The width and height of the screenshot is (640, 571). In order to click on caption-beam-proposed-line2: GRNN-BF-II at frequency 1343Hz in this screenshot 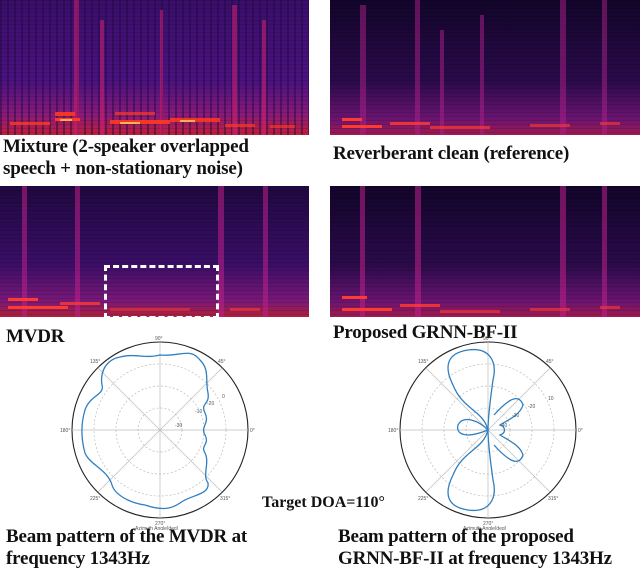, I will do `click(475, 558)`.